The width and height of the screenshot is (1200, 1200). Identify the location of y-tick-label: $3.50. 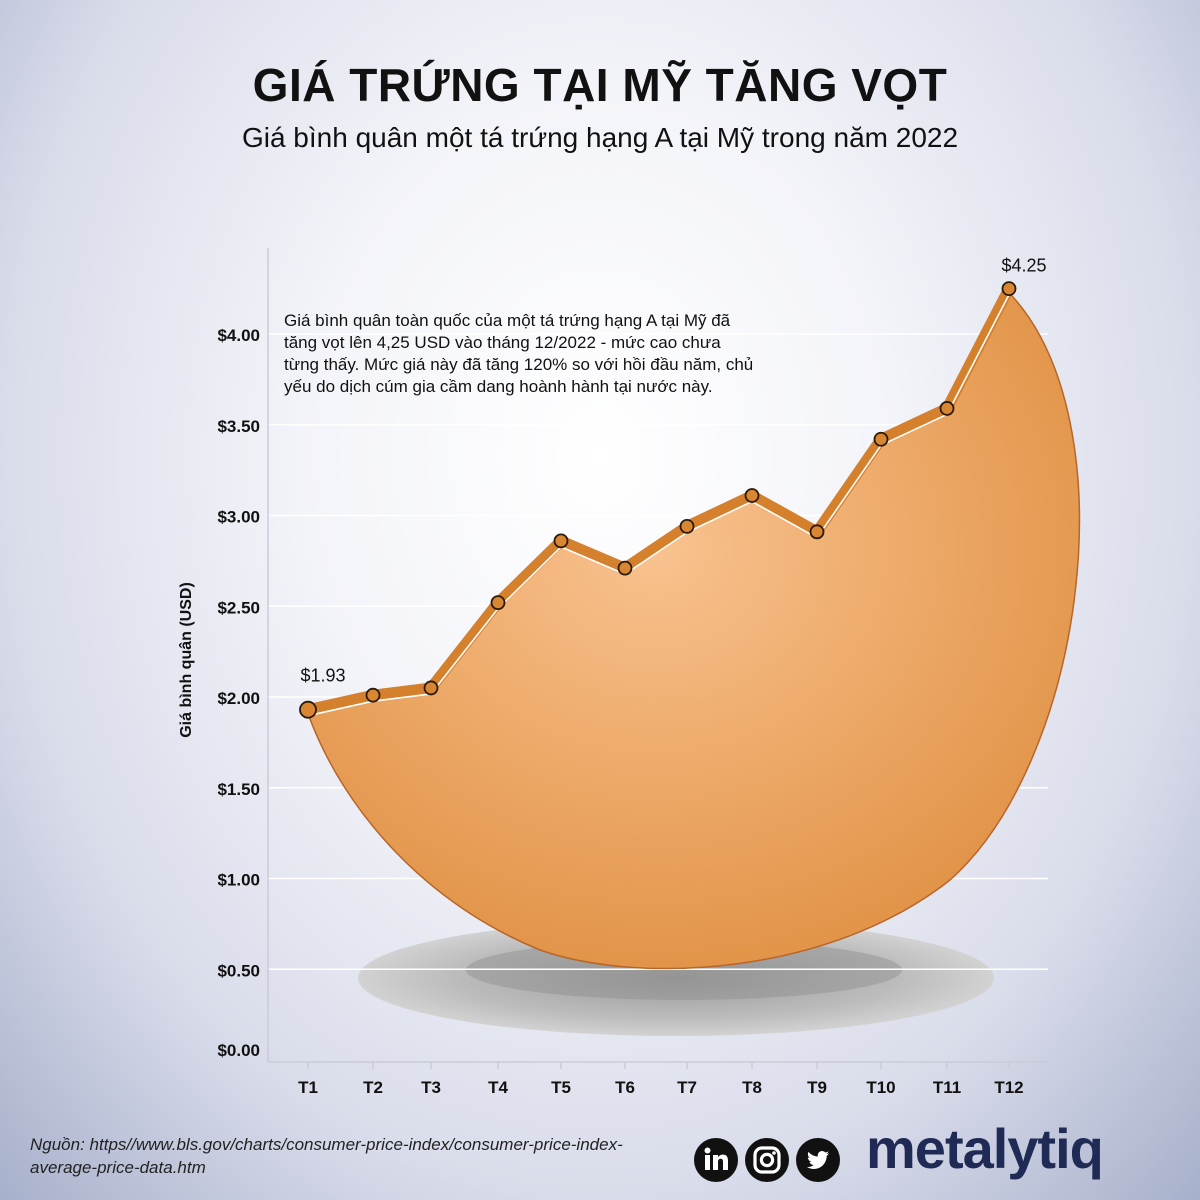
(238, 426).